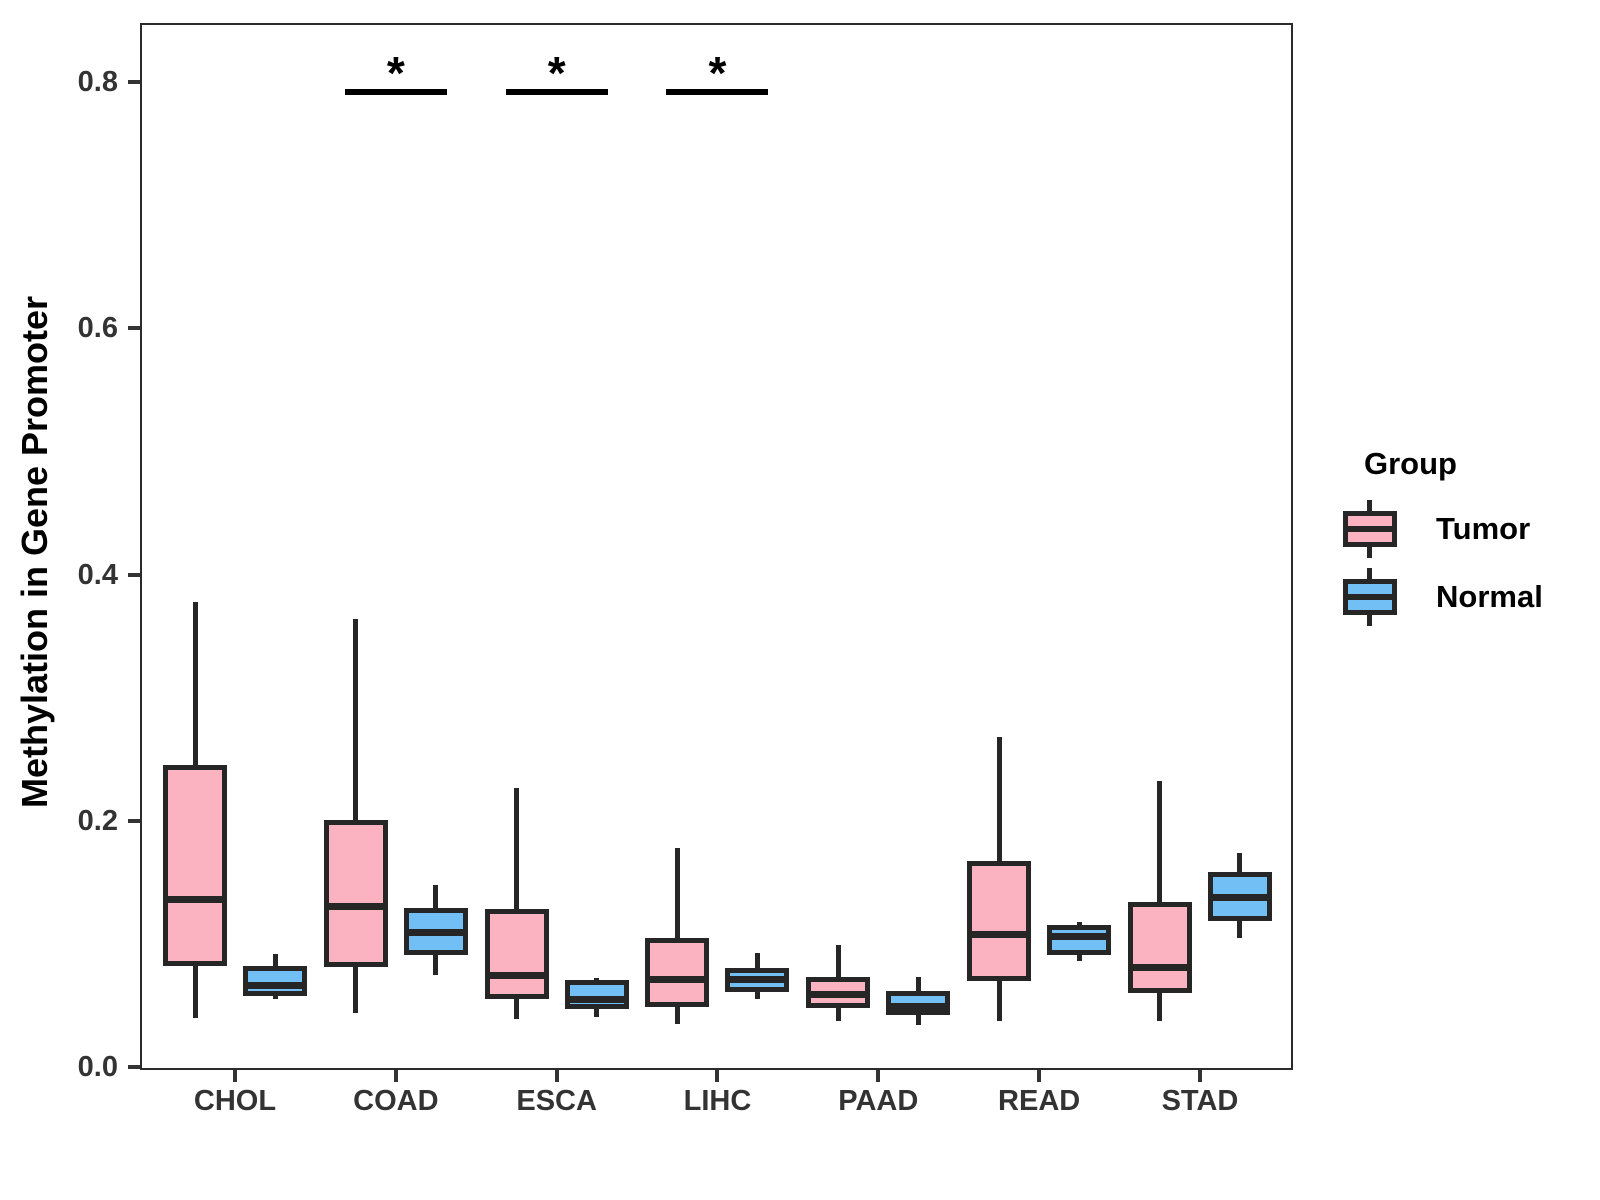 Image resolution: width=1600 pixels, height=1200 pixels. Describe the element at coordinates (275, 981) in the screenshot. I see `box-normal-chol` at that location.